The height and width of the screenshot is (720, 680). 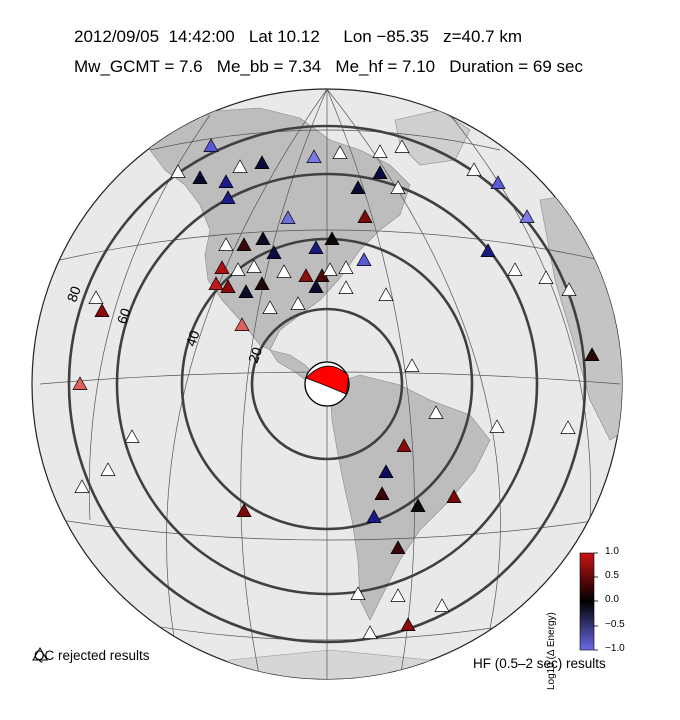 I want to click on south-america, so click(x=410, y=497).